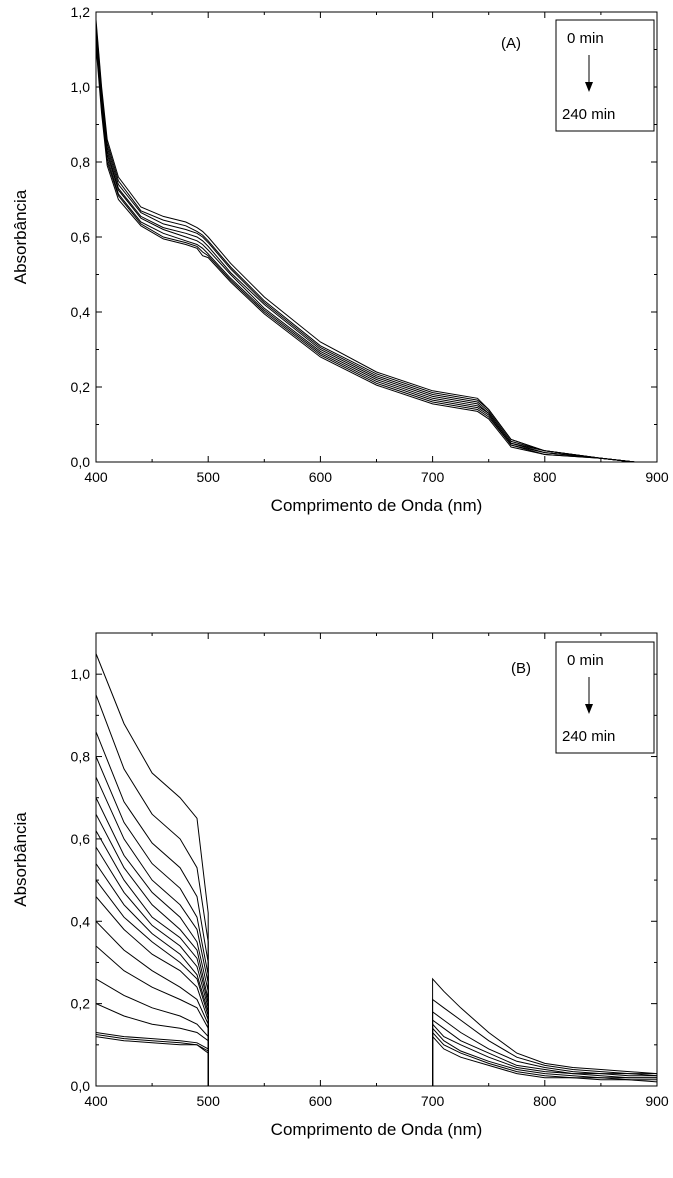 The image size is (673, 1178). Describe the element at coordinates (511, 43) in the screenshot. I see `panel-label: (A)` at that location.